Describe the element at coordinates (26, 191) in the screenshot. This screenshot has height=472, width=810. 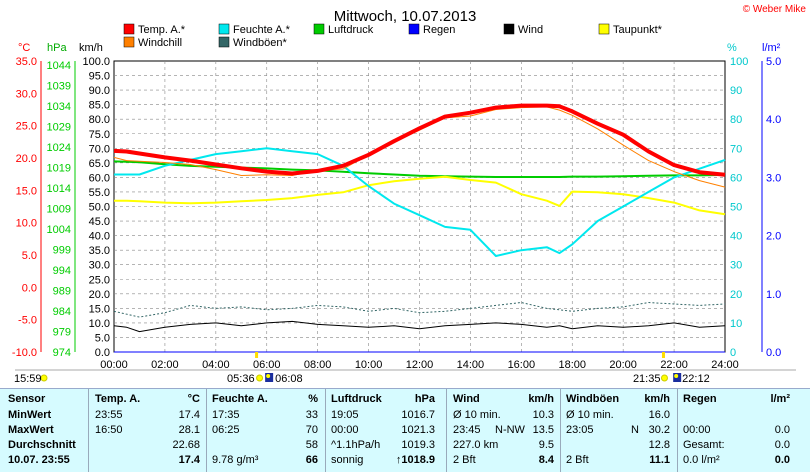
I see `temp-tick-label: 15.0` at that location.